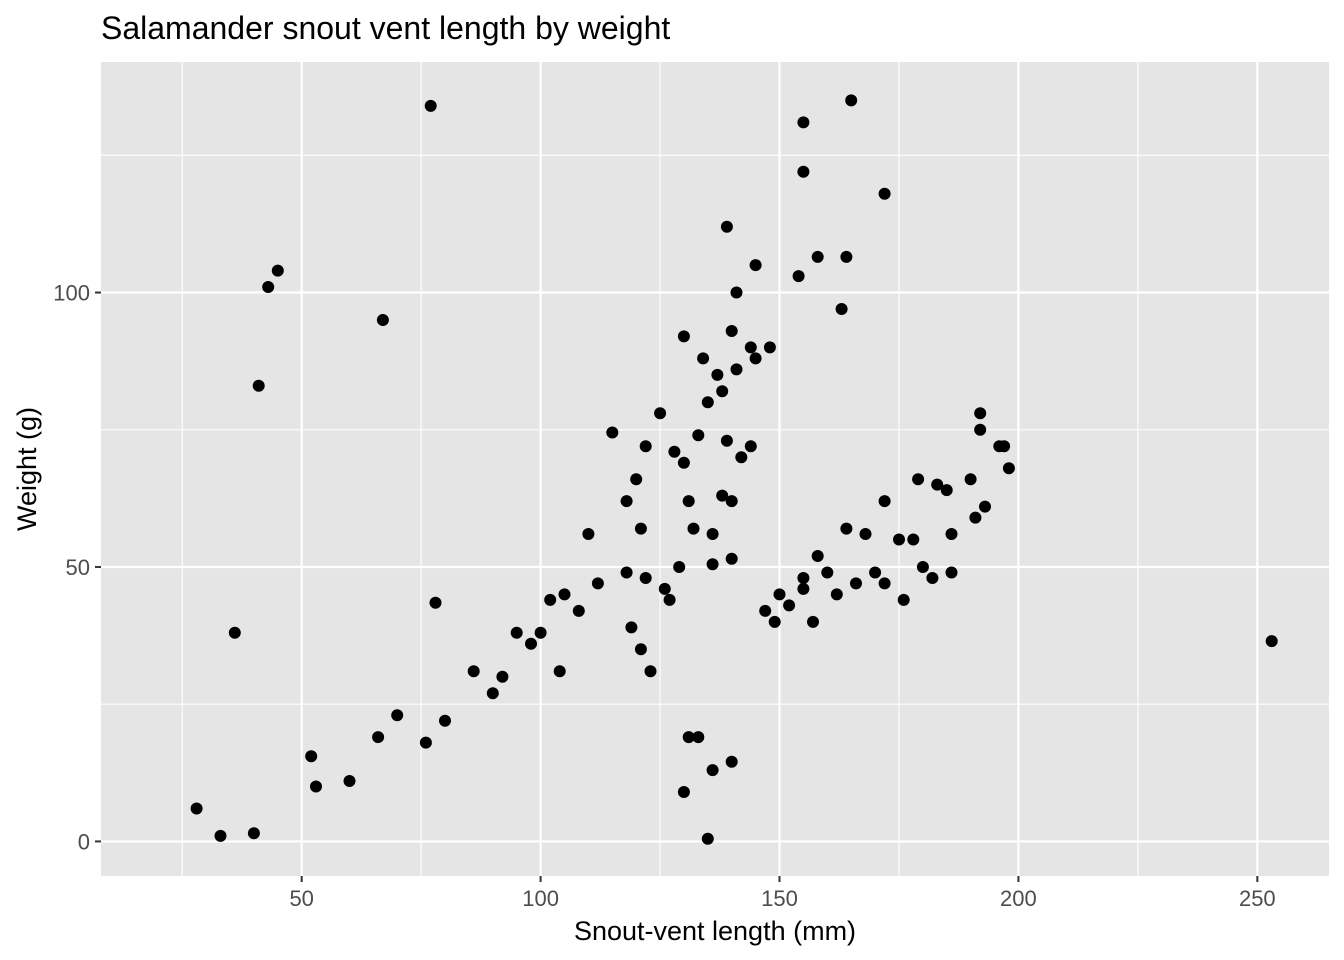 The height and width of the screenshot is (960, 1344). Describe the element at coordinates (77, 567) in the screenshot. I see `y-axis-ticks: 0 50 100` at that location.